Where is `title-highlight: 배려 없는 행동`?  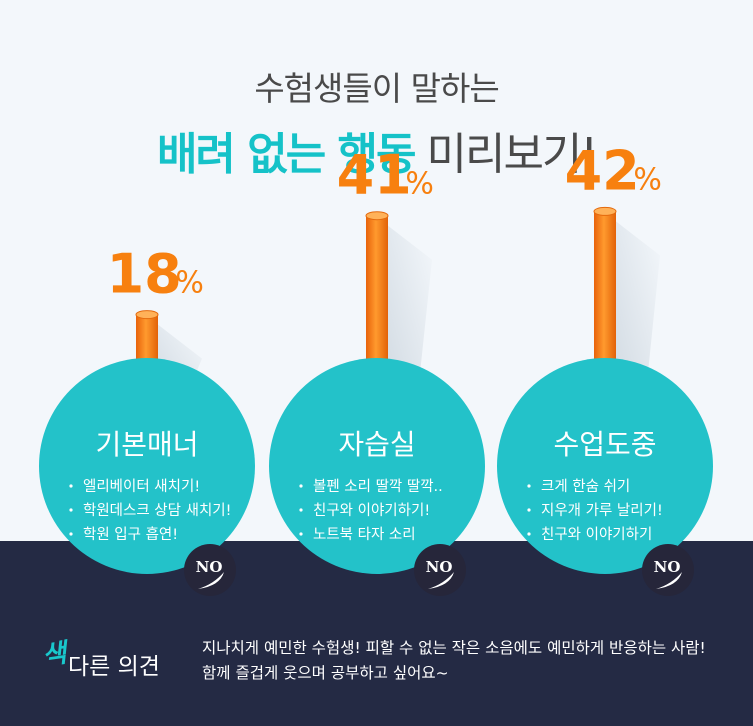
title-highlight: 배려 없는 행동 is located at coordinates (286, 154).